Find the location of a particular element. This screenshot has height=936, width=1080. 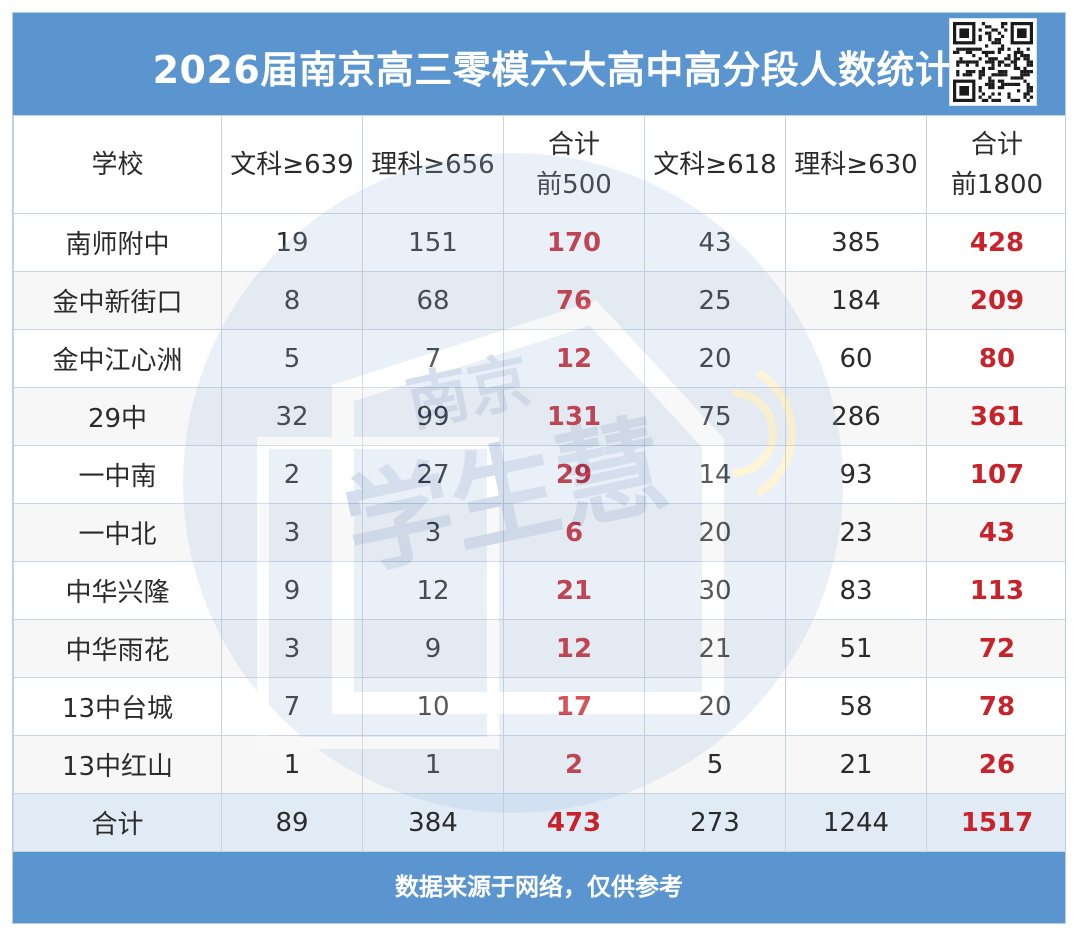

column-header: 理科≥656 is located at coordinates (433, 164).